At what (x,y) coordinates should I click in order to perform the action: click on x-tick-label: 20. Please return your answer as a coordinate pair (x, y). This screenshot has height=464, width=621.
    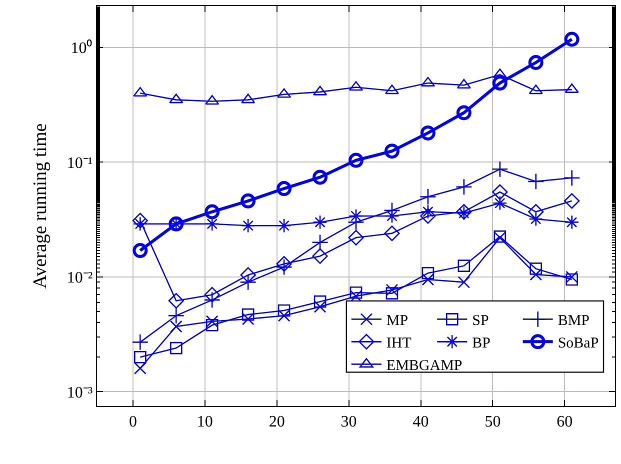
    Looking at the image, I should click on (276, 421).